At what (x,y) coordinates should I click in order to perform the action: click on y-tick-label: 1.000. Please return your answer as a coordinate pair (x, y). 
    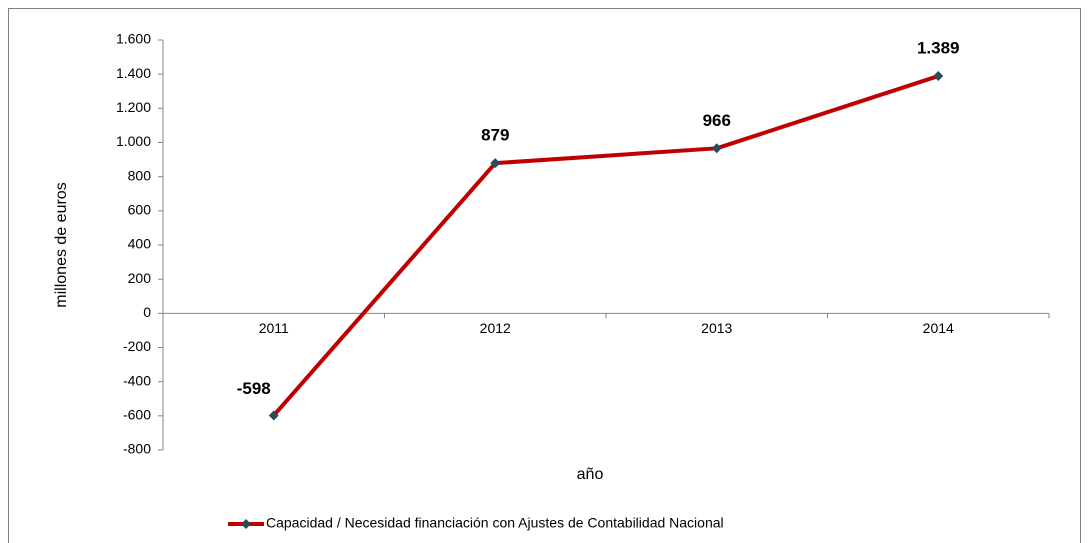
    Looking at the image, I should click on (133, 141).